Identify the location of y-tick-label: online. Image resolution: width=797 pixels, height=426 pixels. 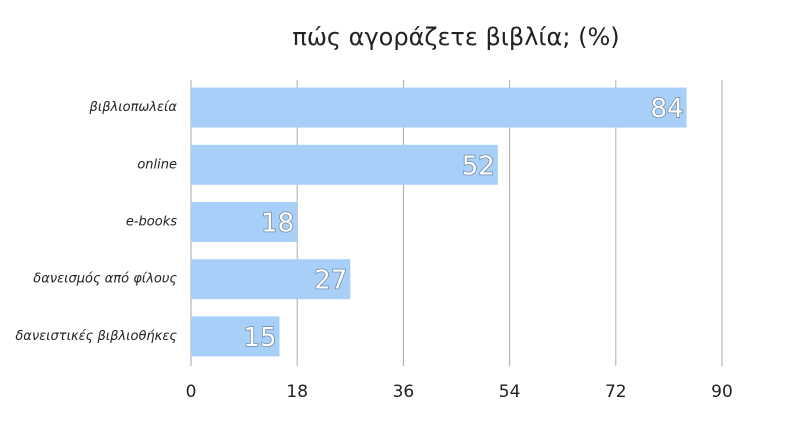
(157, 164).